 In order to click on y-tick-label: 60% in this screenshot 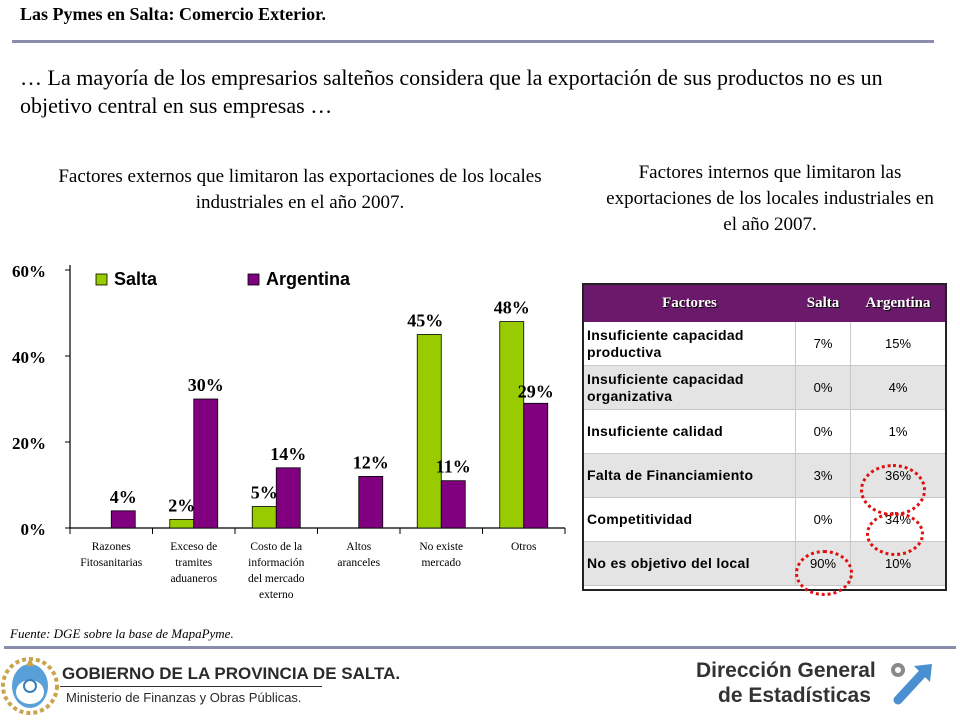, I will do `click(29, 271)`.